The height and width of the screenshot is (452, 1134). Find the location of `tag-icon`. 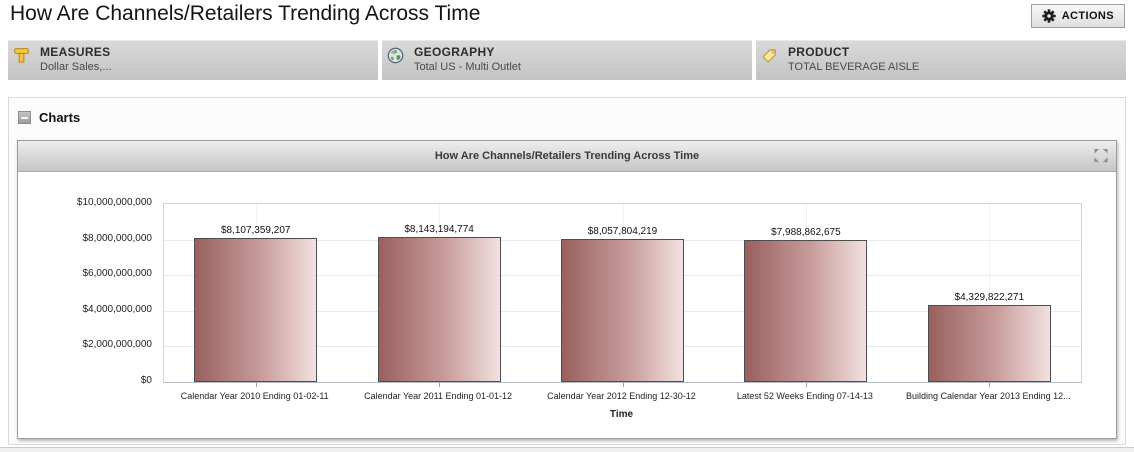

tag-icon is located at coordinates (769, 55).